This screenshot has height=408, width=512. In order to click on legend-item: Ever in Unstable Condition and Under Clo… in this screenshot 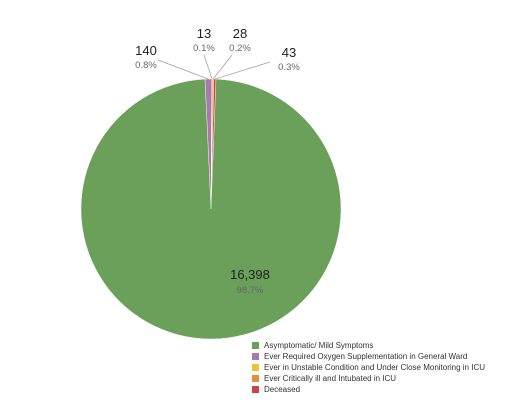, I will do `click(368, 367)`.